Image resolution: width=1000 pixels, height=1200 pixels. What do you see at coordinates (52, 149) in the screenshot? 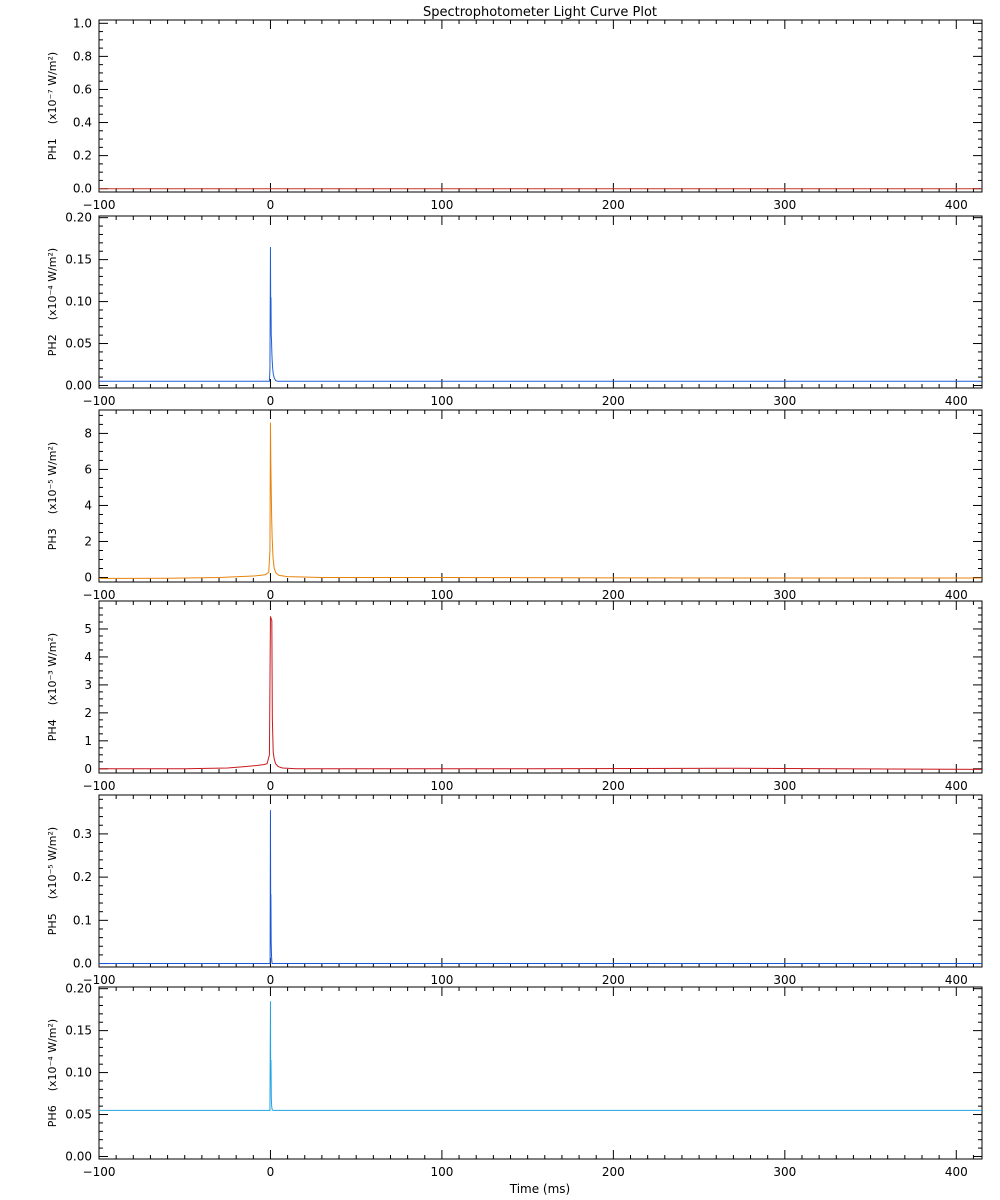
I see `panel-name: PH1` at bounding box center [52, 149].